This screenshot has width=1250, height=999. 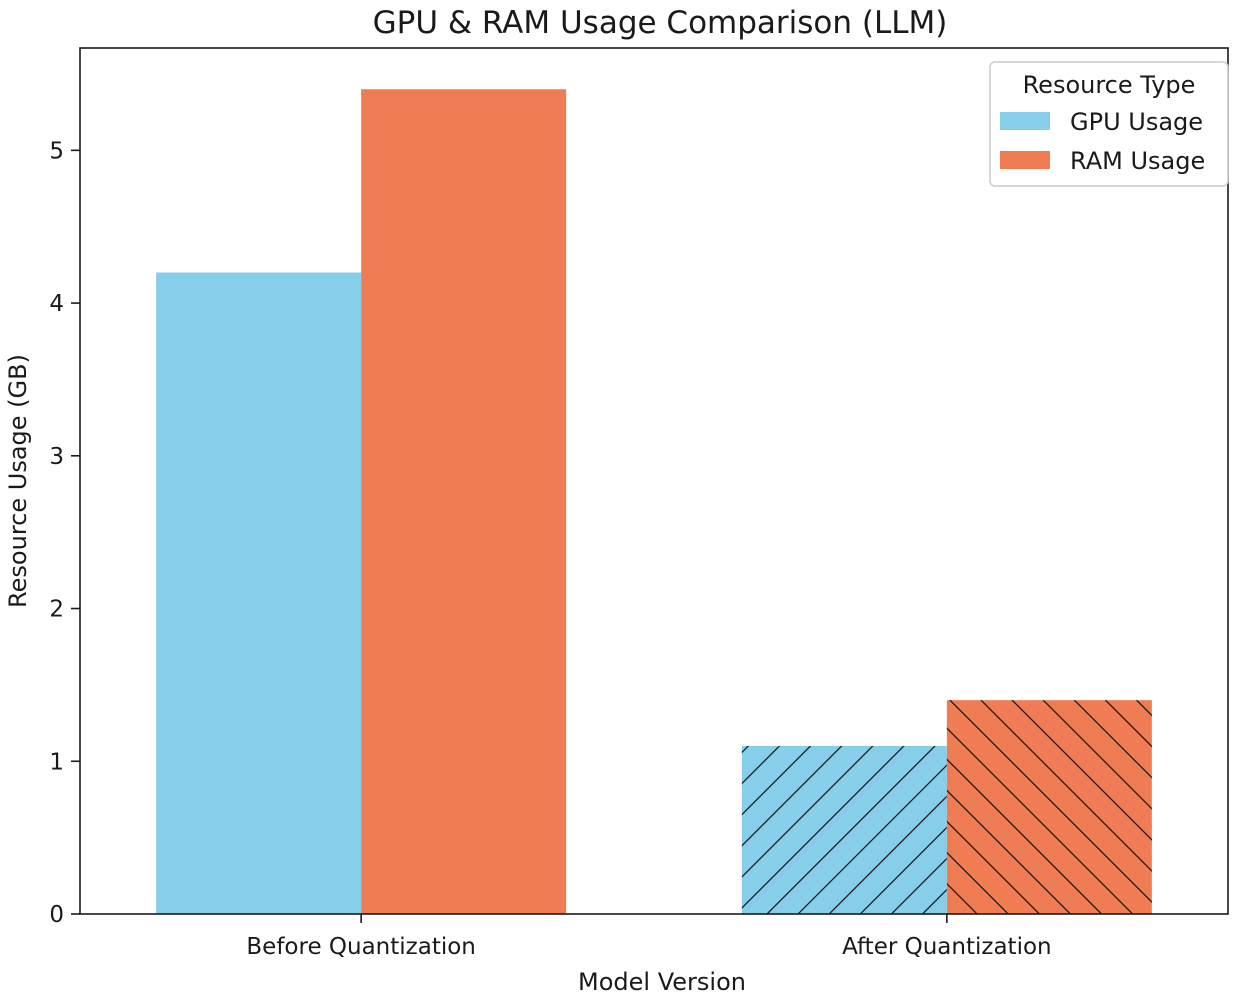 I want to click on legend-label-gpu: GPU Usage, so click(x=1136, y=122).